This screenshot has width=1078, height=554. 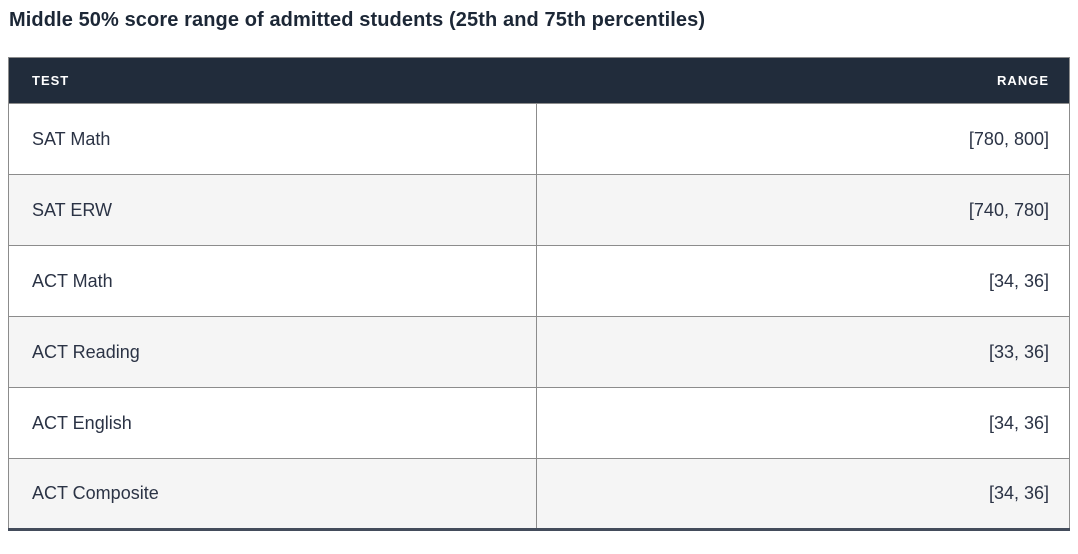 What do you see at coordinates (272, 423) in the screenshot?
I see `test-cell: ACT English` at bounding box center [272, 423].